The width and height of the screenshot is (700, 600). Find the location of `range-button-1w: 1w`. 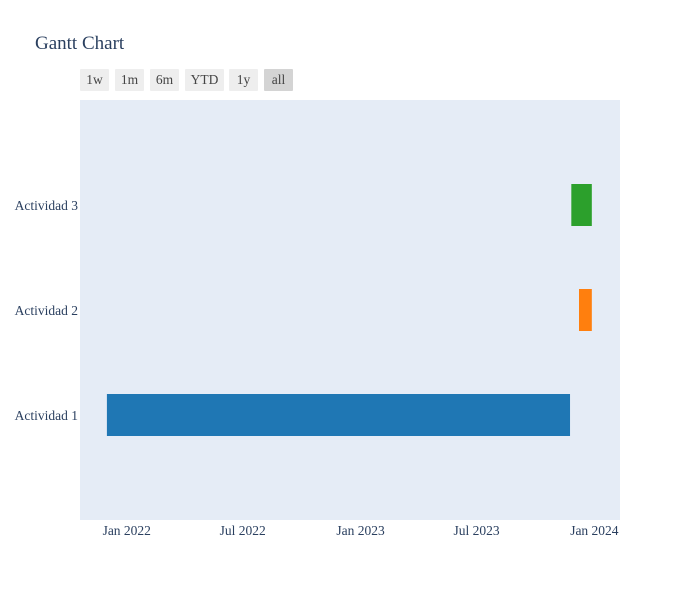

range-button-1w: 1w is located at coordinates (94, 80).